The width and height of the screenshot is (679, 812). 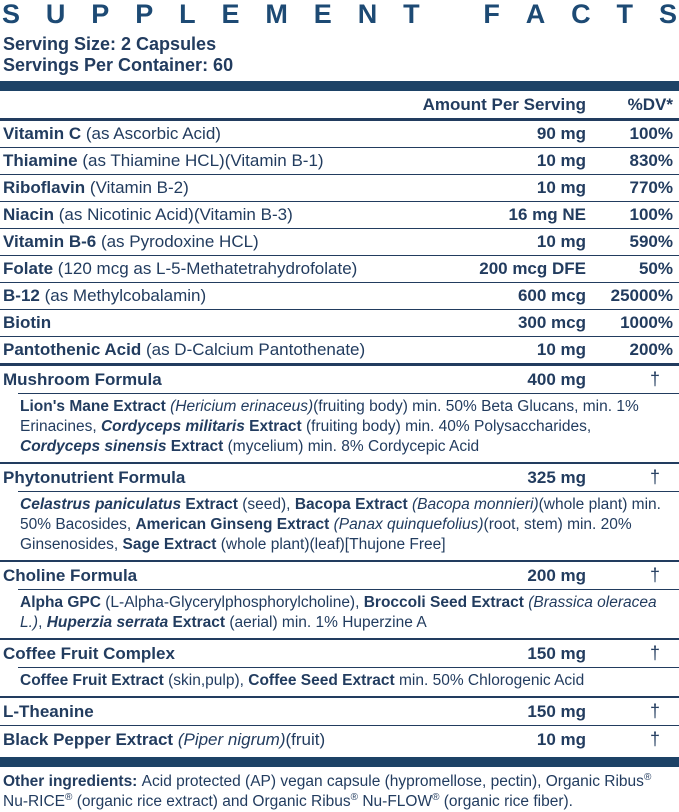 What do you see at coordinates (625, 14) in the screenshot?
I see `title-letter: T` at bounding box center [625, 14].